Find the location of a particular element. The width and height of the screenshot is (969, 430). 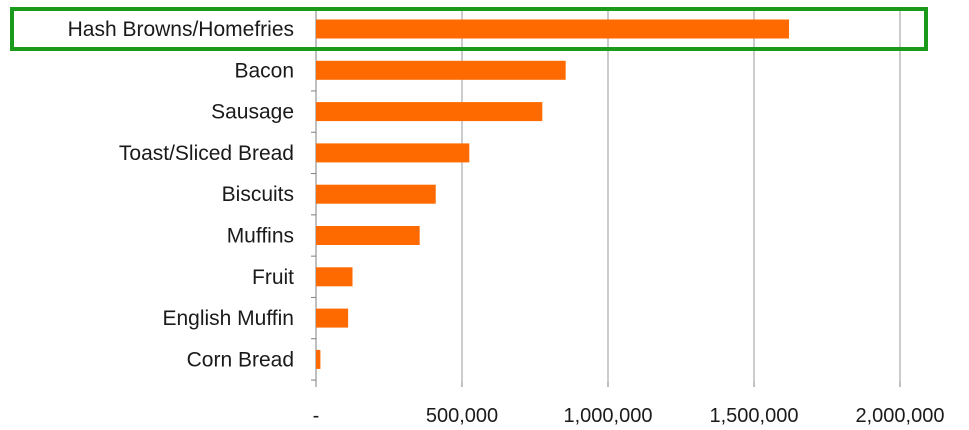

category-label-3: Toast/Sliced Bread is located at coordinates (206, 153).